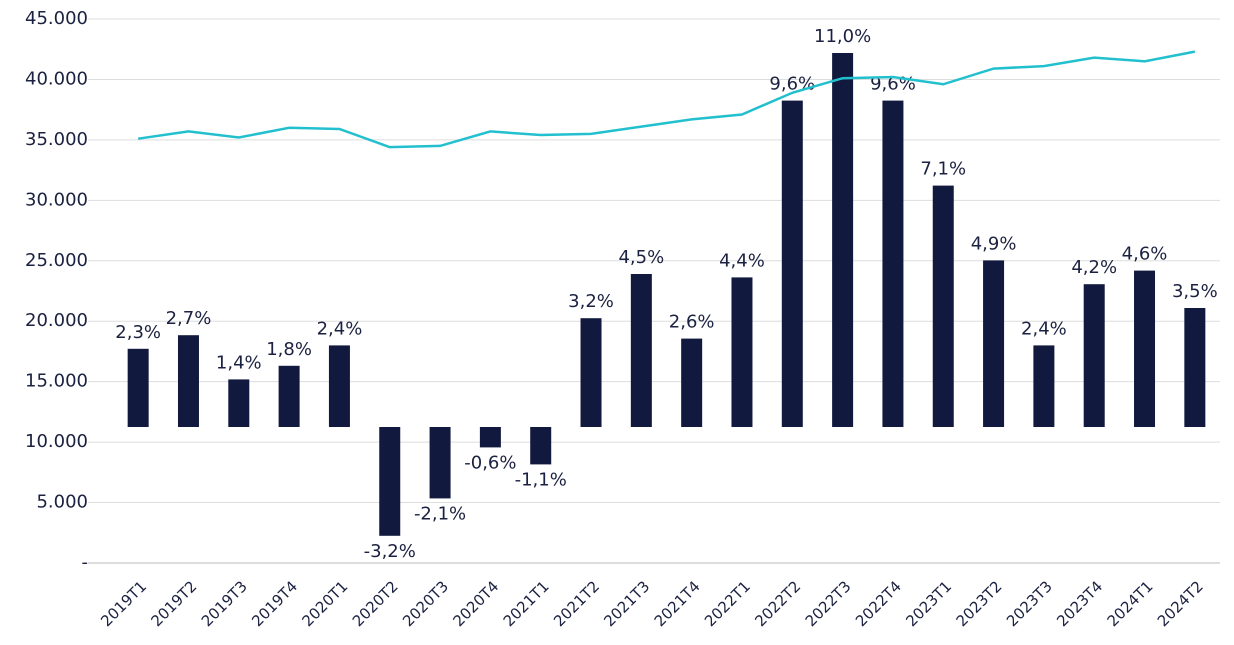  Describe the element at coordinates (1130, 603) in the screenshot. I see `x-tick-label: 2024T1` at that location.